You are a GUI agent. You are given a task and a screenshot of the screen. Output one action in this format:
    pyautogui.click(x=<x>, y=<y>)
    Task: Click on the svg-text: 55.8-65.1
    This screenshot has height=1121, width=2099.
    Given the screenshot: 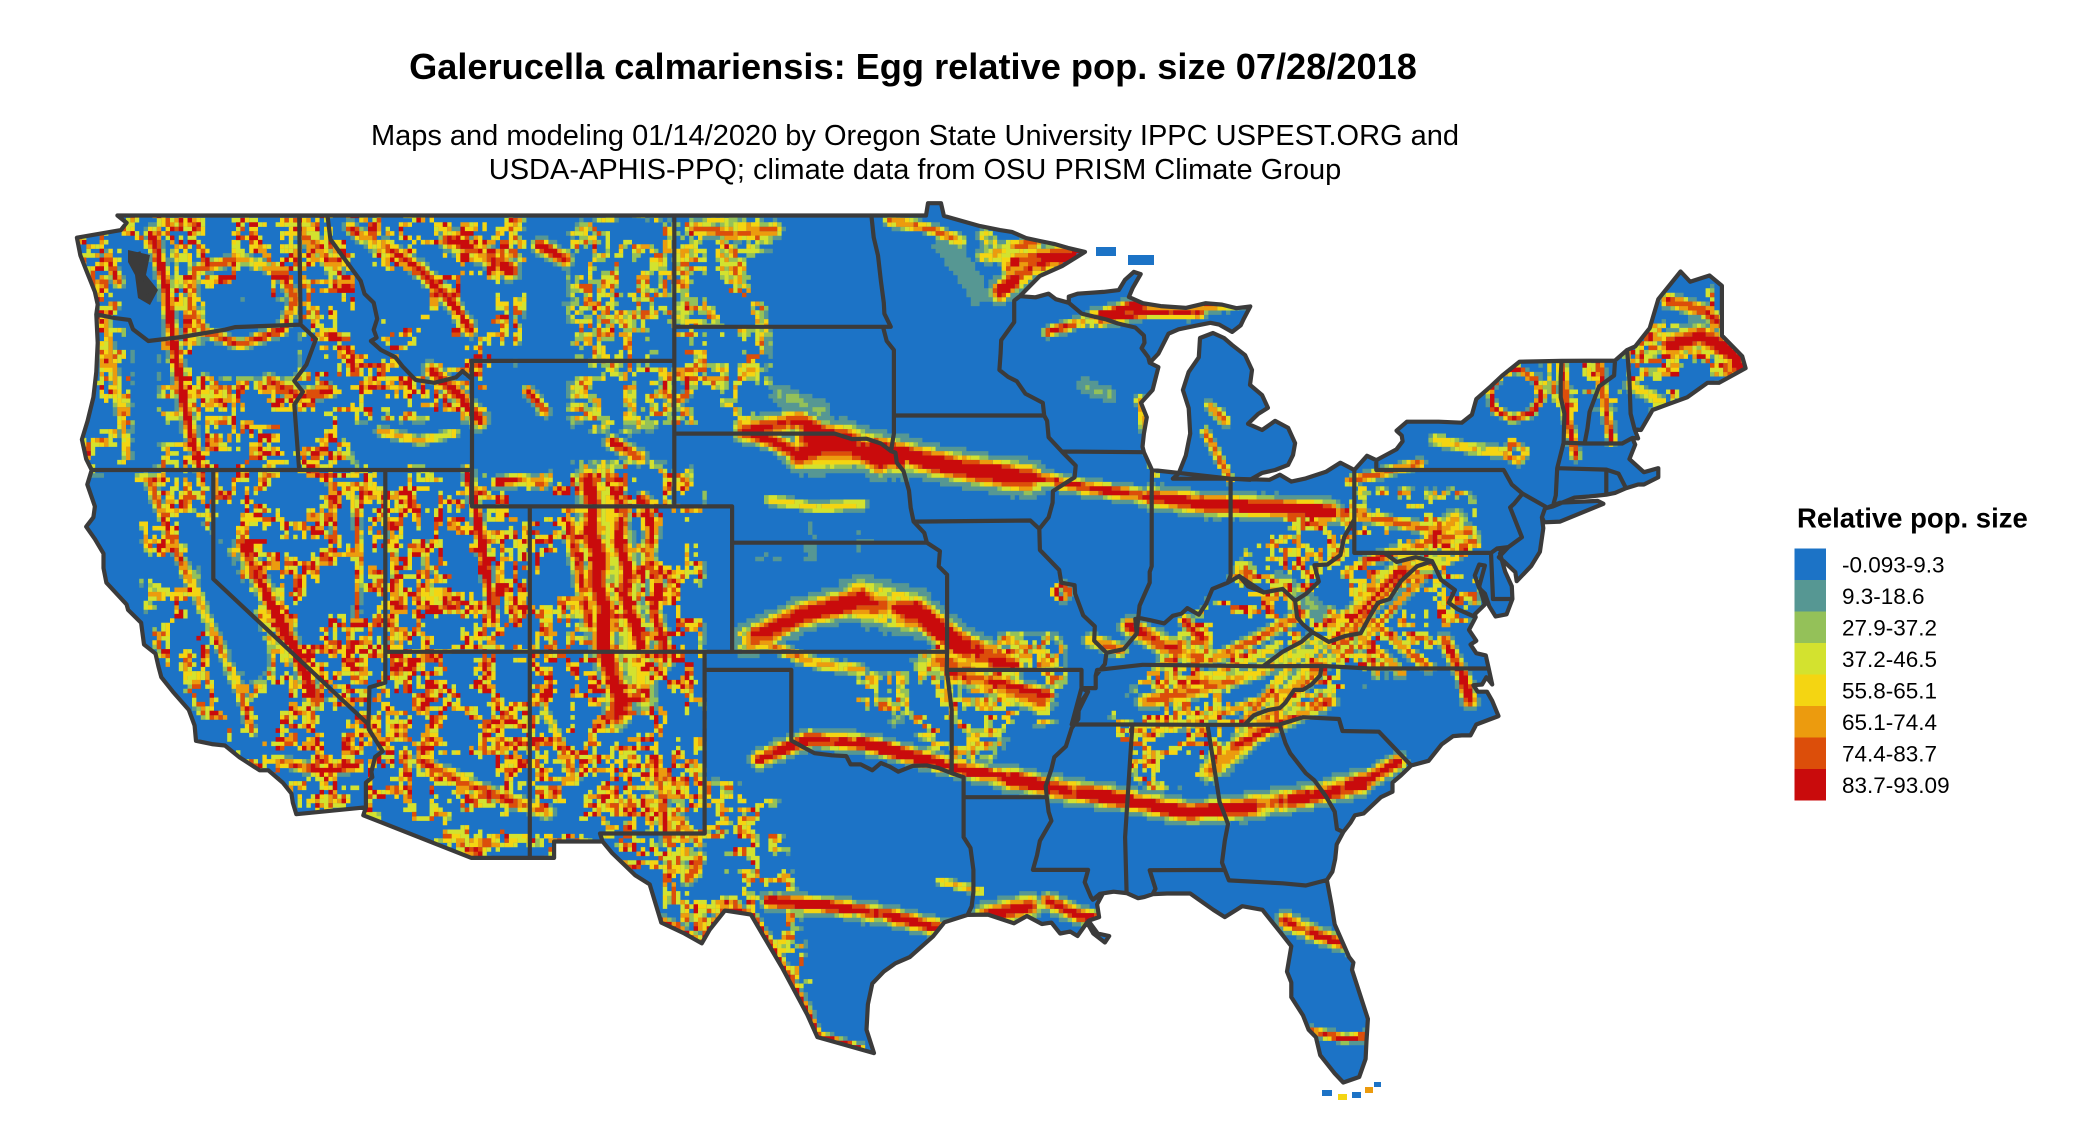 What is the action you would take?
    pyautogui.click(x=1889, y=690)
    